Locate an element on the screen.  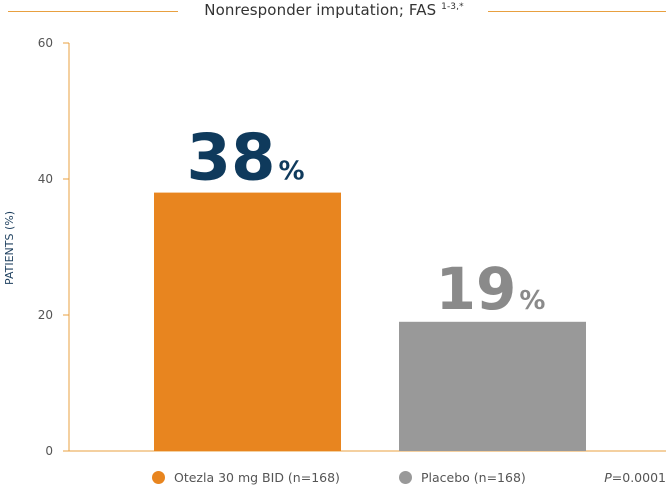
heading-title: Nonresponder imputation; FAS 1-3,* is located at coordinates (334, 10).